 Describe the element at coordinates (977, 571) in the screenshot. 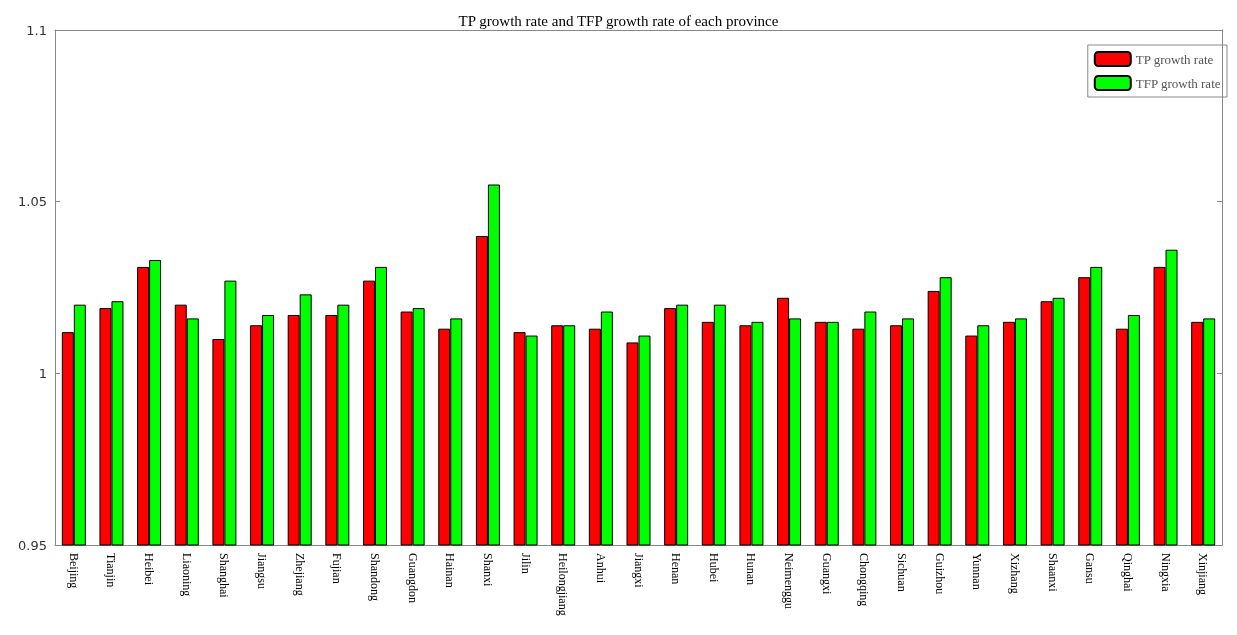

I see `x-tick-label: Yunnan` at that location.